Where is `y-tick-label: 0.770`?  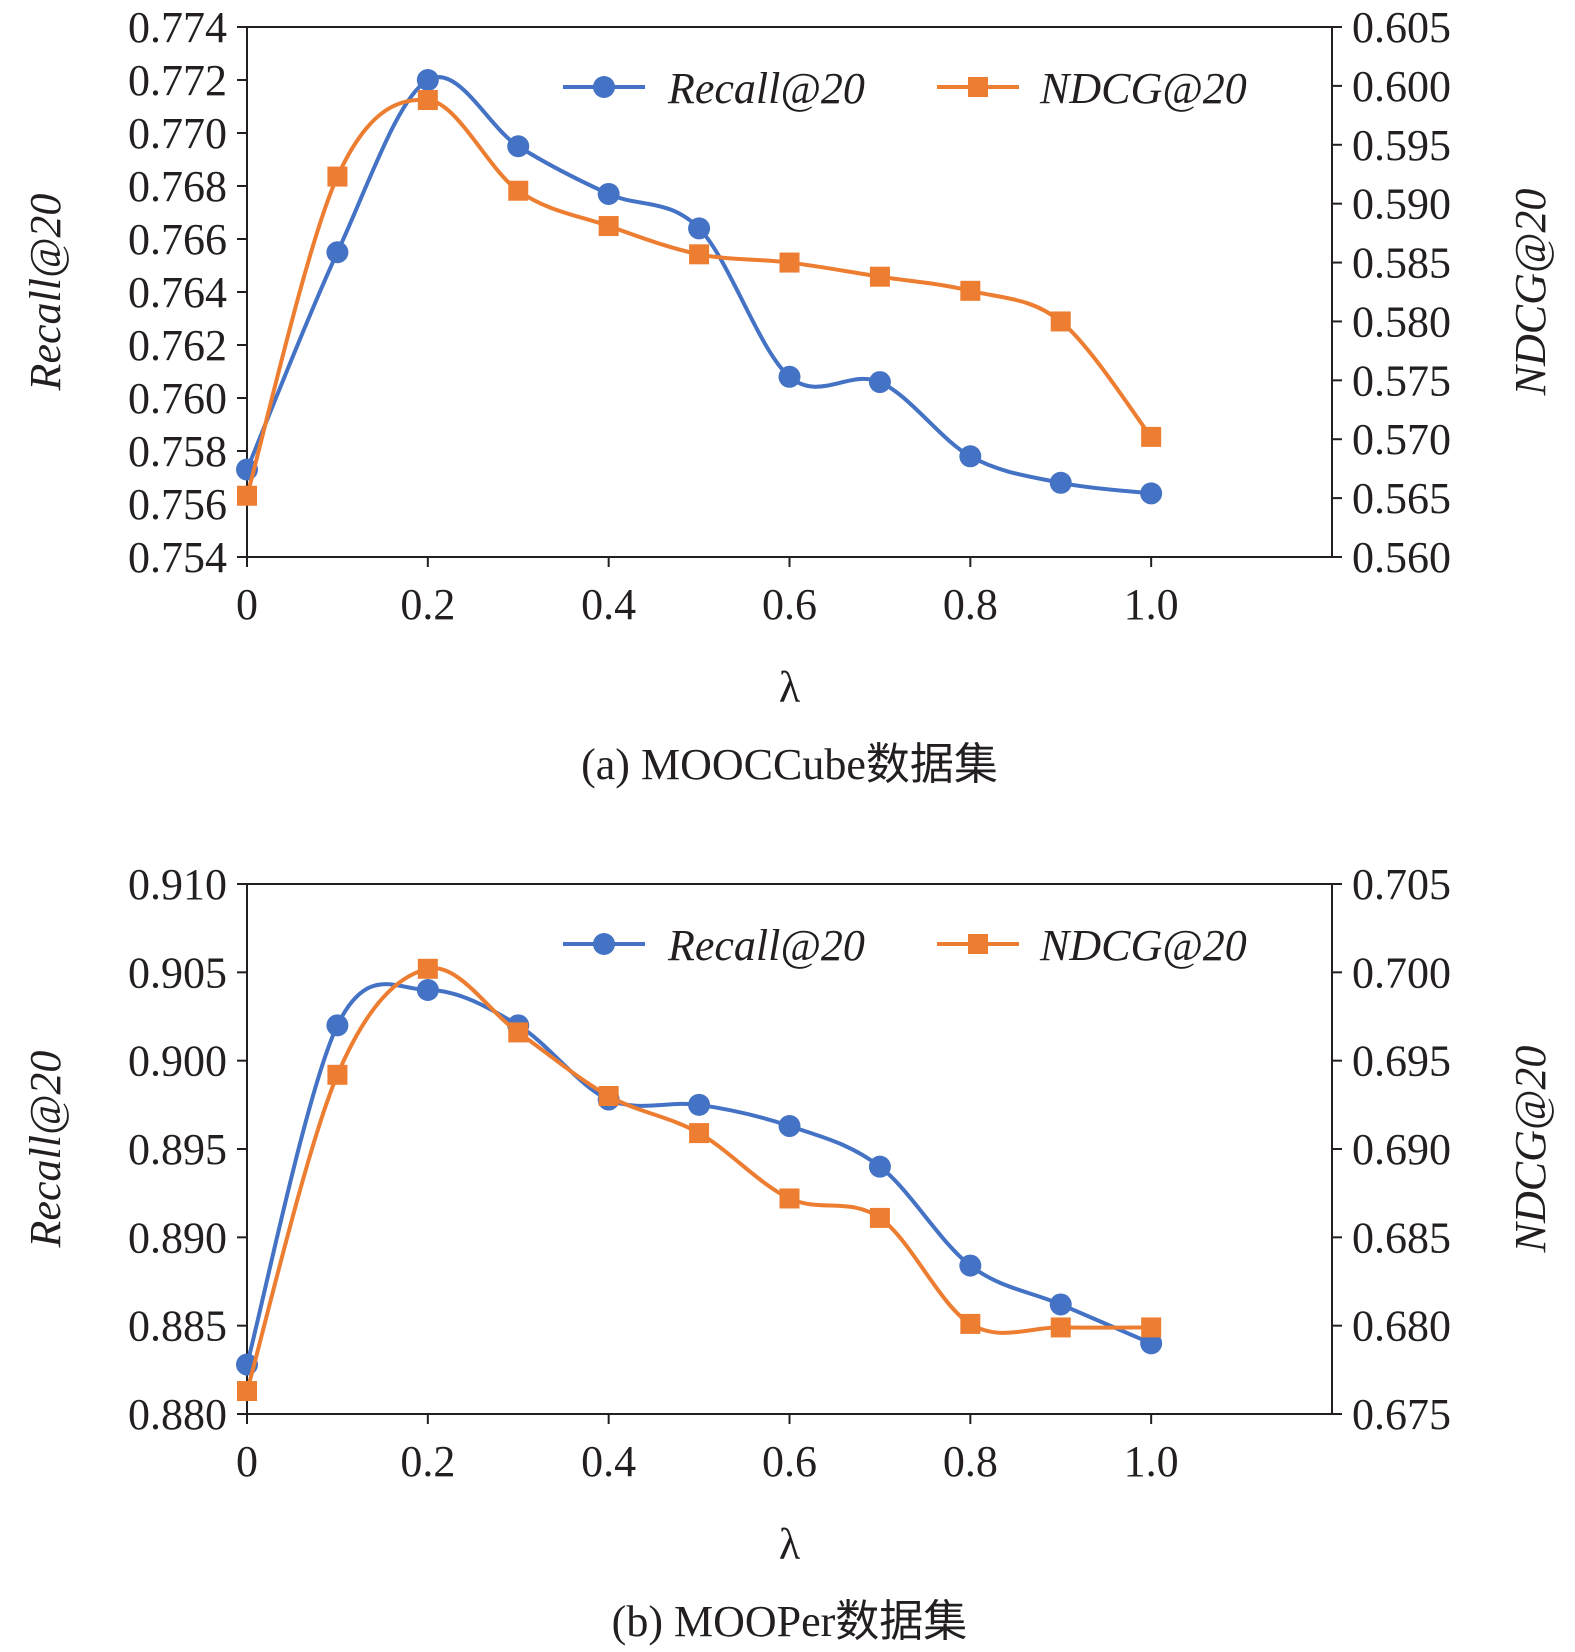 y-tick-label: 0.770 is located at coordinates (177, 133).